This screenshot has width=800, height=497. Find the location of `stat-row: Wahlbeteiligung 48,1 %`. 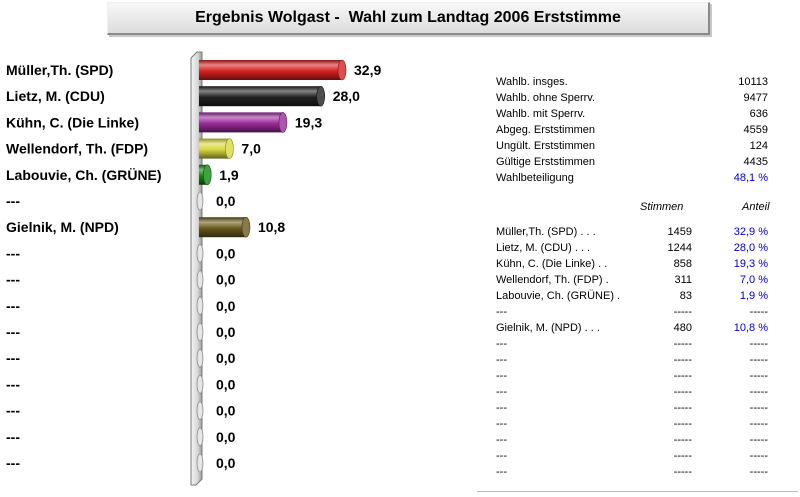

stat-row: Wahlbeteiligung 48,1 % is located at coordinates (635, 178).